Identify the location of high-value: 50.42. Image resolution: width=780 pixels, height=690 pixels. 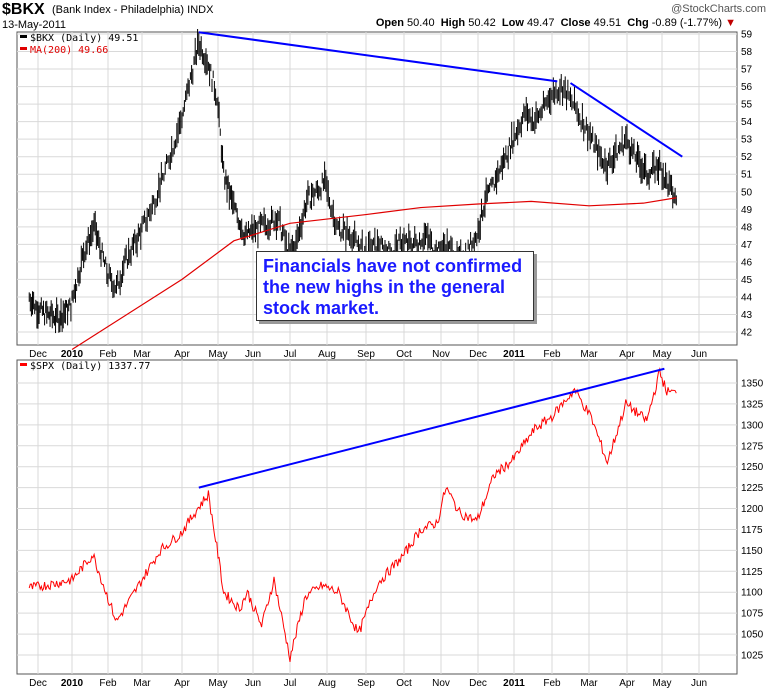
(482, 23).